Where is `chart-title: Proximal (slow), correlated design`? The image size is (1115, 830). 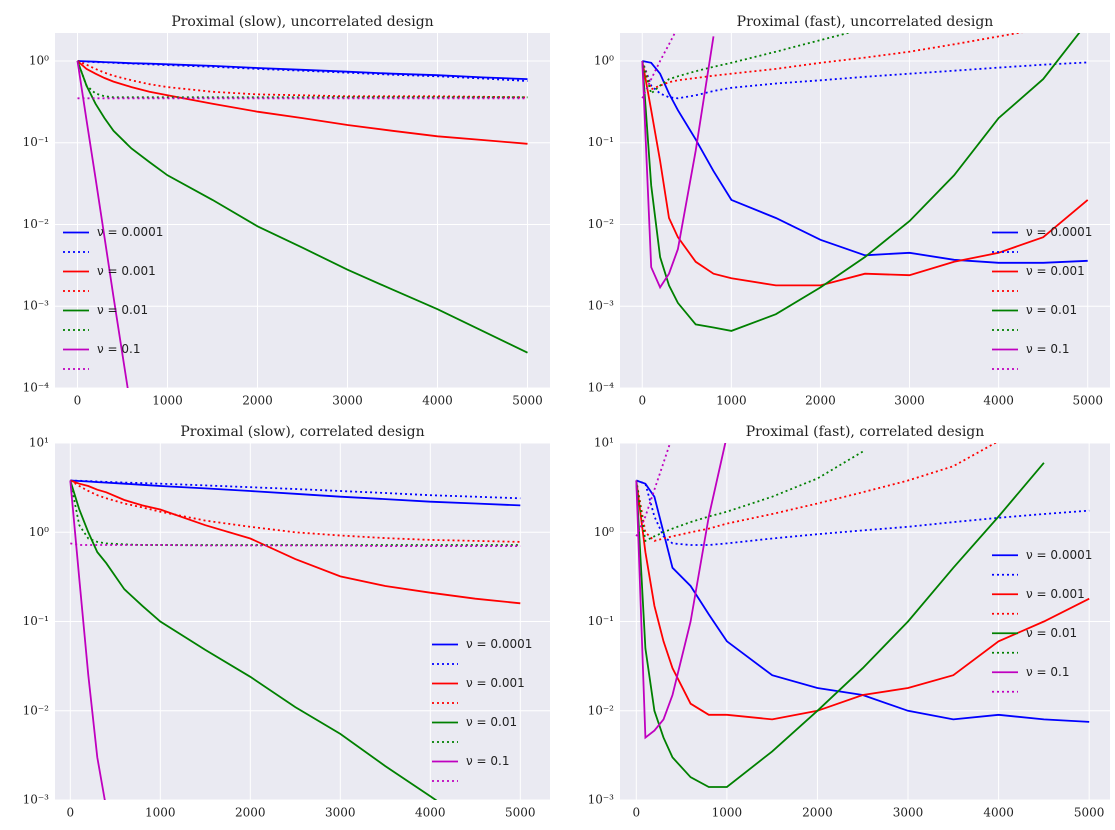
chart-title: Proximal (slow), correlated design is located at coordinates (302, 432).